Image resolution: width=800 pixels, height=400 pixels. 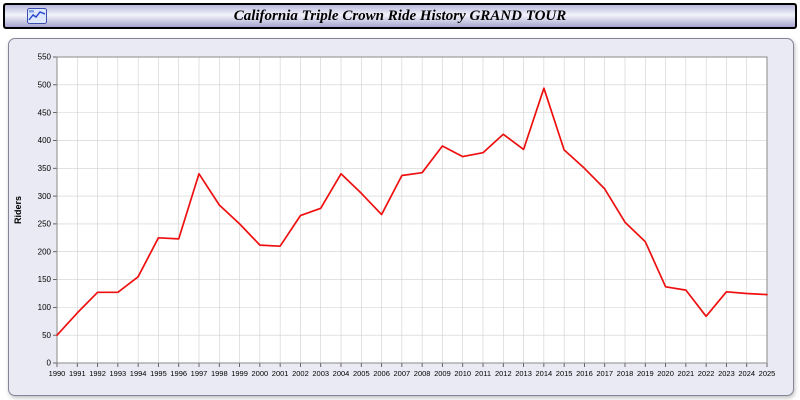 What do you see at coordinates (523, 373) in the screenshot?
I see `x-tick-label: 2013` at bounding box center [523, 373].